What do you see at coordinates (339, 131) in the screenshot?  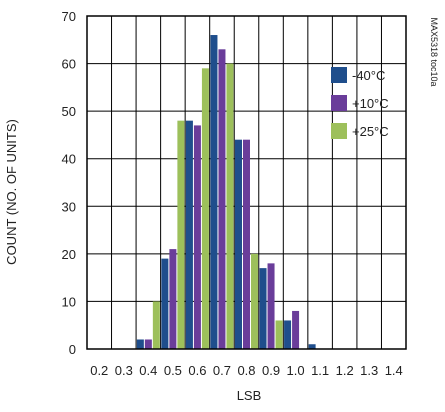 I see `legend-swatch-25-c` at bounding box center [339, 131].